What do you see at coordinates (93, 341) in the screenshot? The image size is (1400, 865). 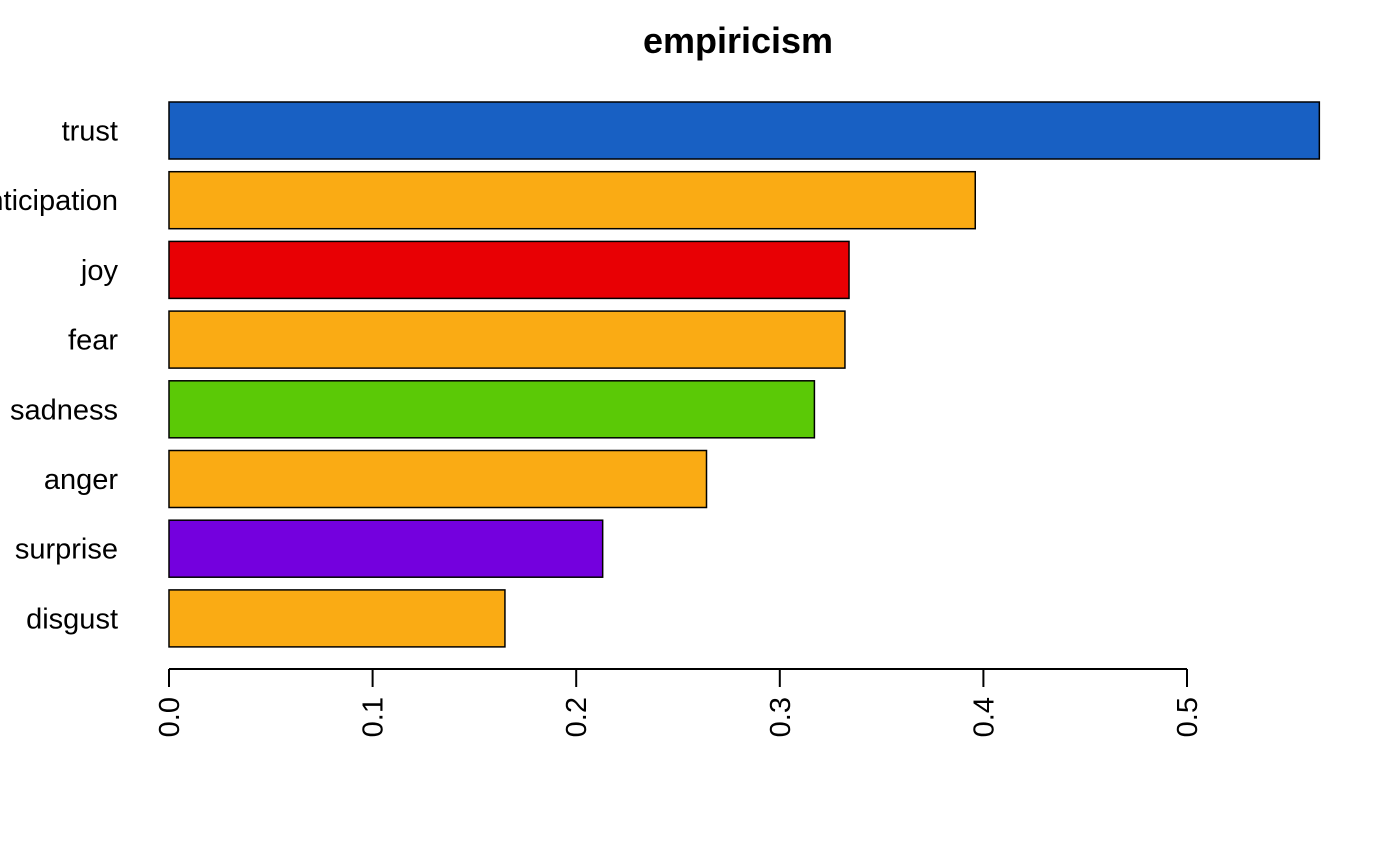 I see `category-label-fear: fear` at bounding box center [93, 341].